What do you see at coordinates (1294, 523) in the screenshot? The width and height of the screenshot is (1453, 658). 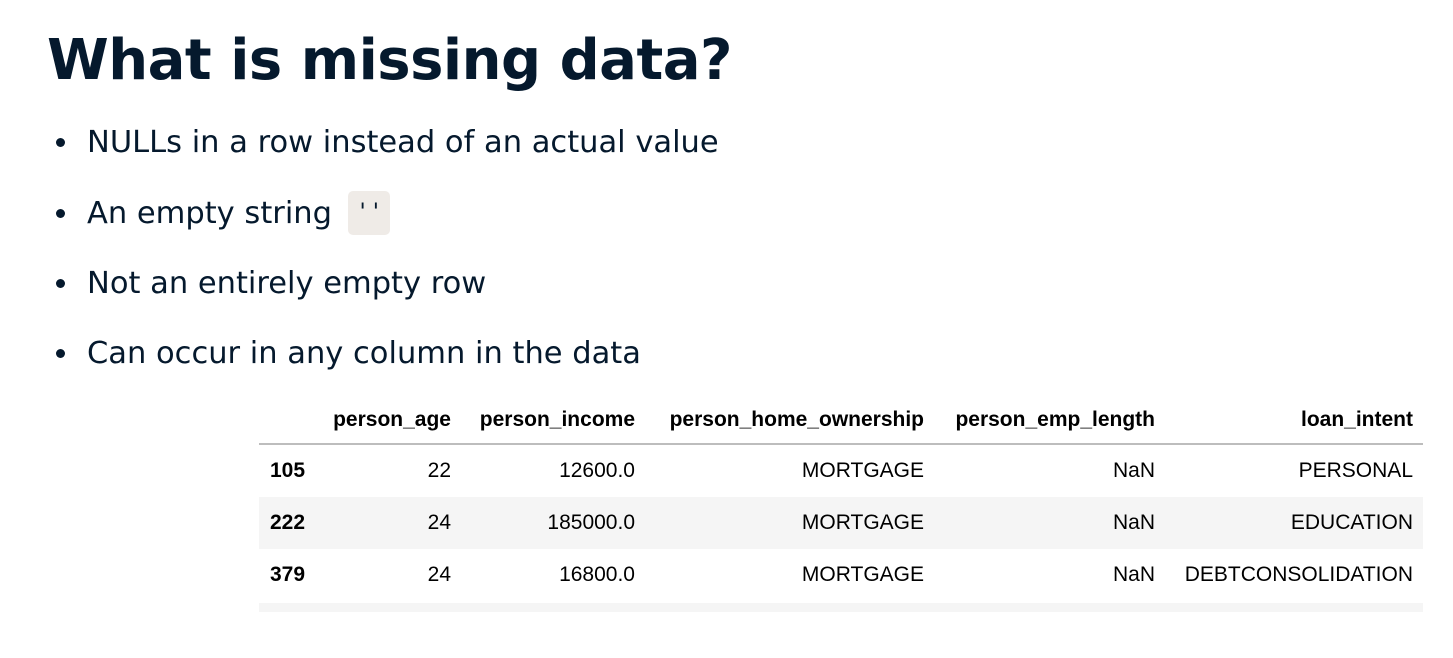 I see `table-cell: EDUCATION` at bounding box center [1294, 523].